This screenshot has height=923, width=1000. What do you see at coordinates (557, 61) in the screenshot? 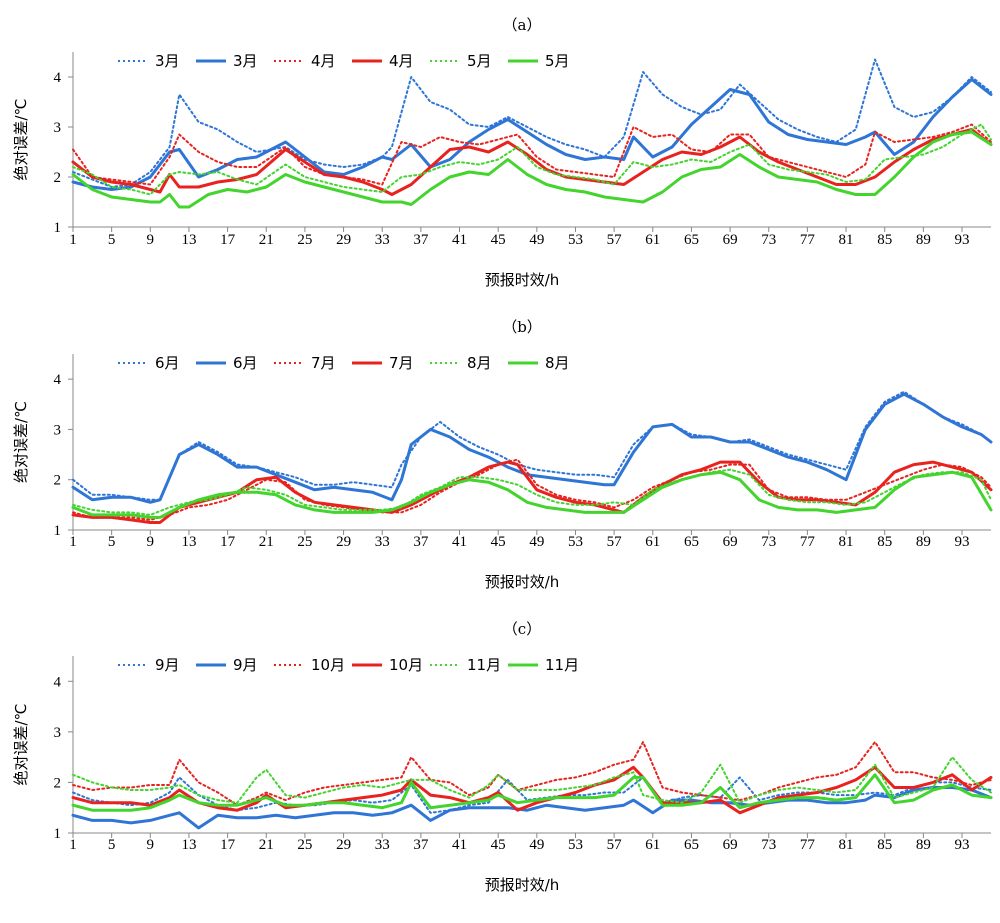
I see `legend-label-a-5: 5月` at bounding box center [557, 61].